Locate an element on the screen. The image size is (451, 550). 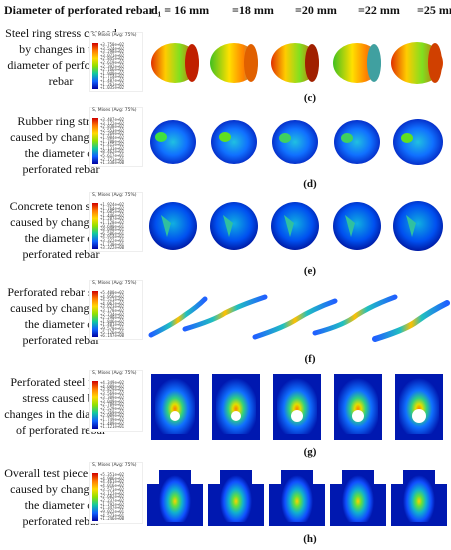
legend-tick-value: +3.309e+02 is located at coordinates (112, 397).